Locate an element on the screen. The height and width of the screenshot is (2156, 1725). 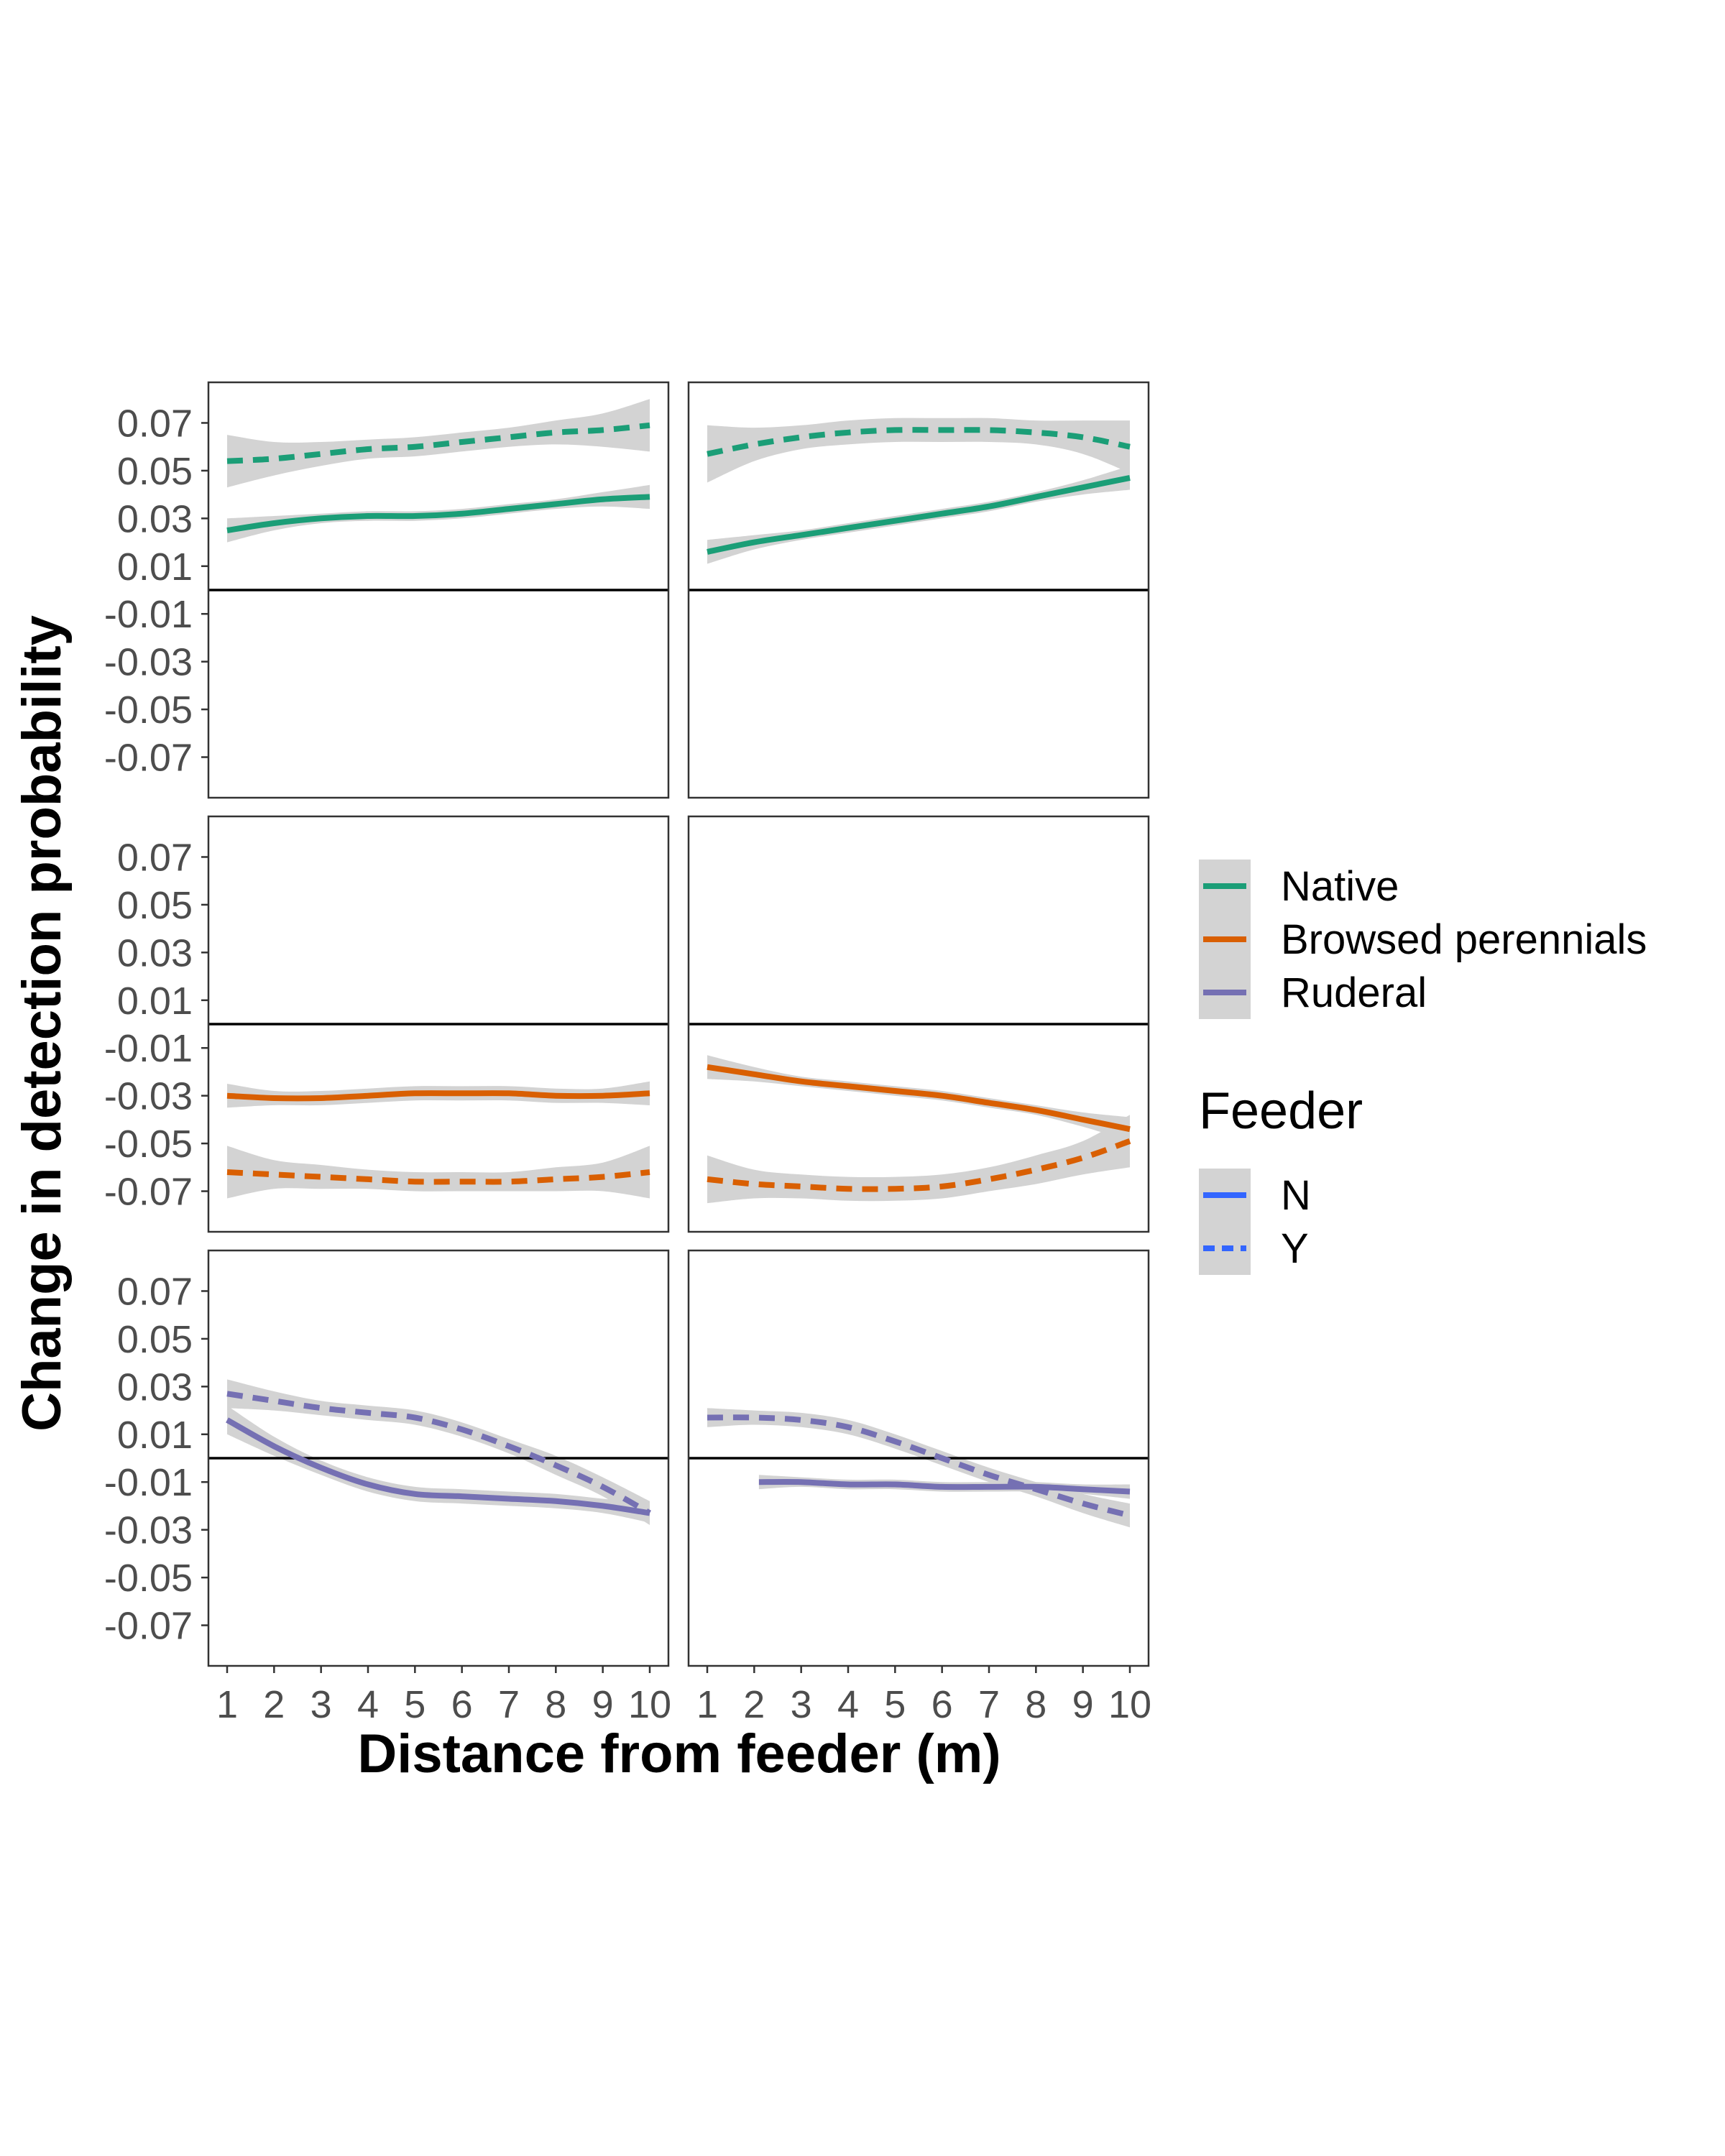
facet-panel-r1-c1 is located at coordinates (438, 590).